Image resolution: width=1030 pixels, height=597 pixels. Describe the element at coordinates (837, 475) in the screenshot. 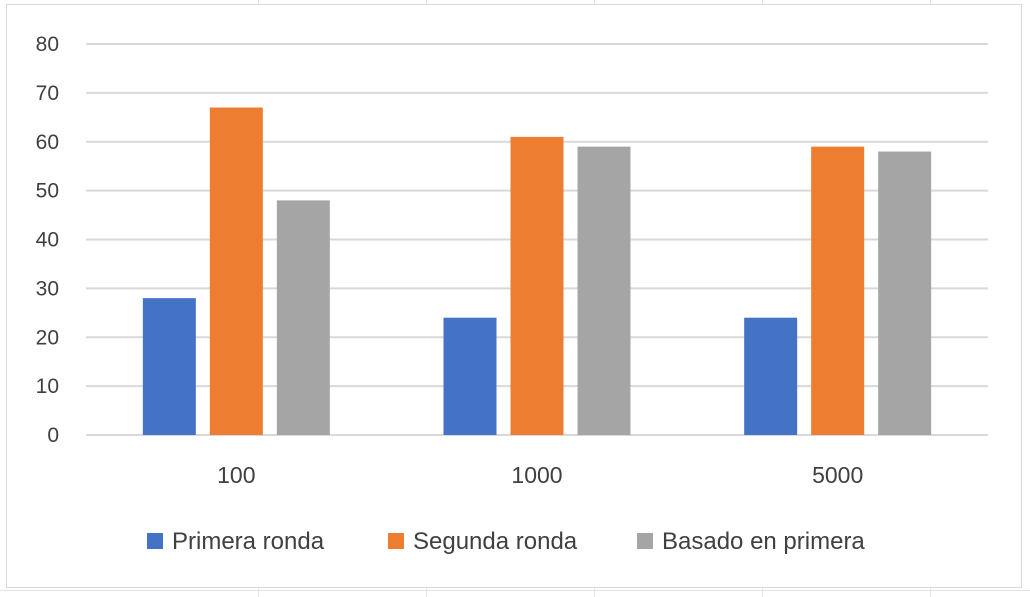

I see `x-category-label: 5000` at that location.